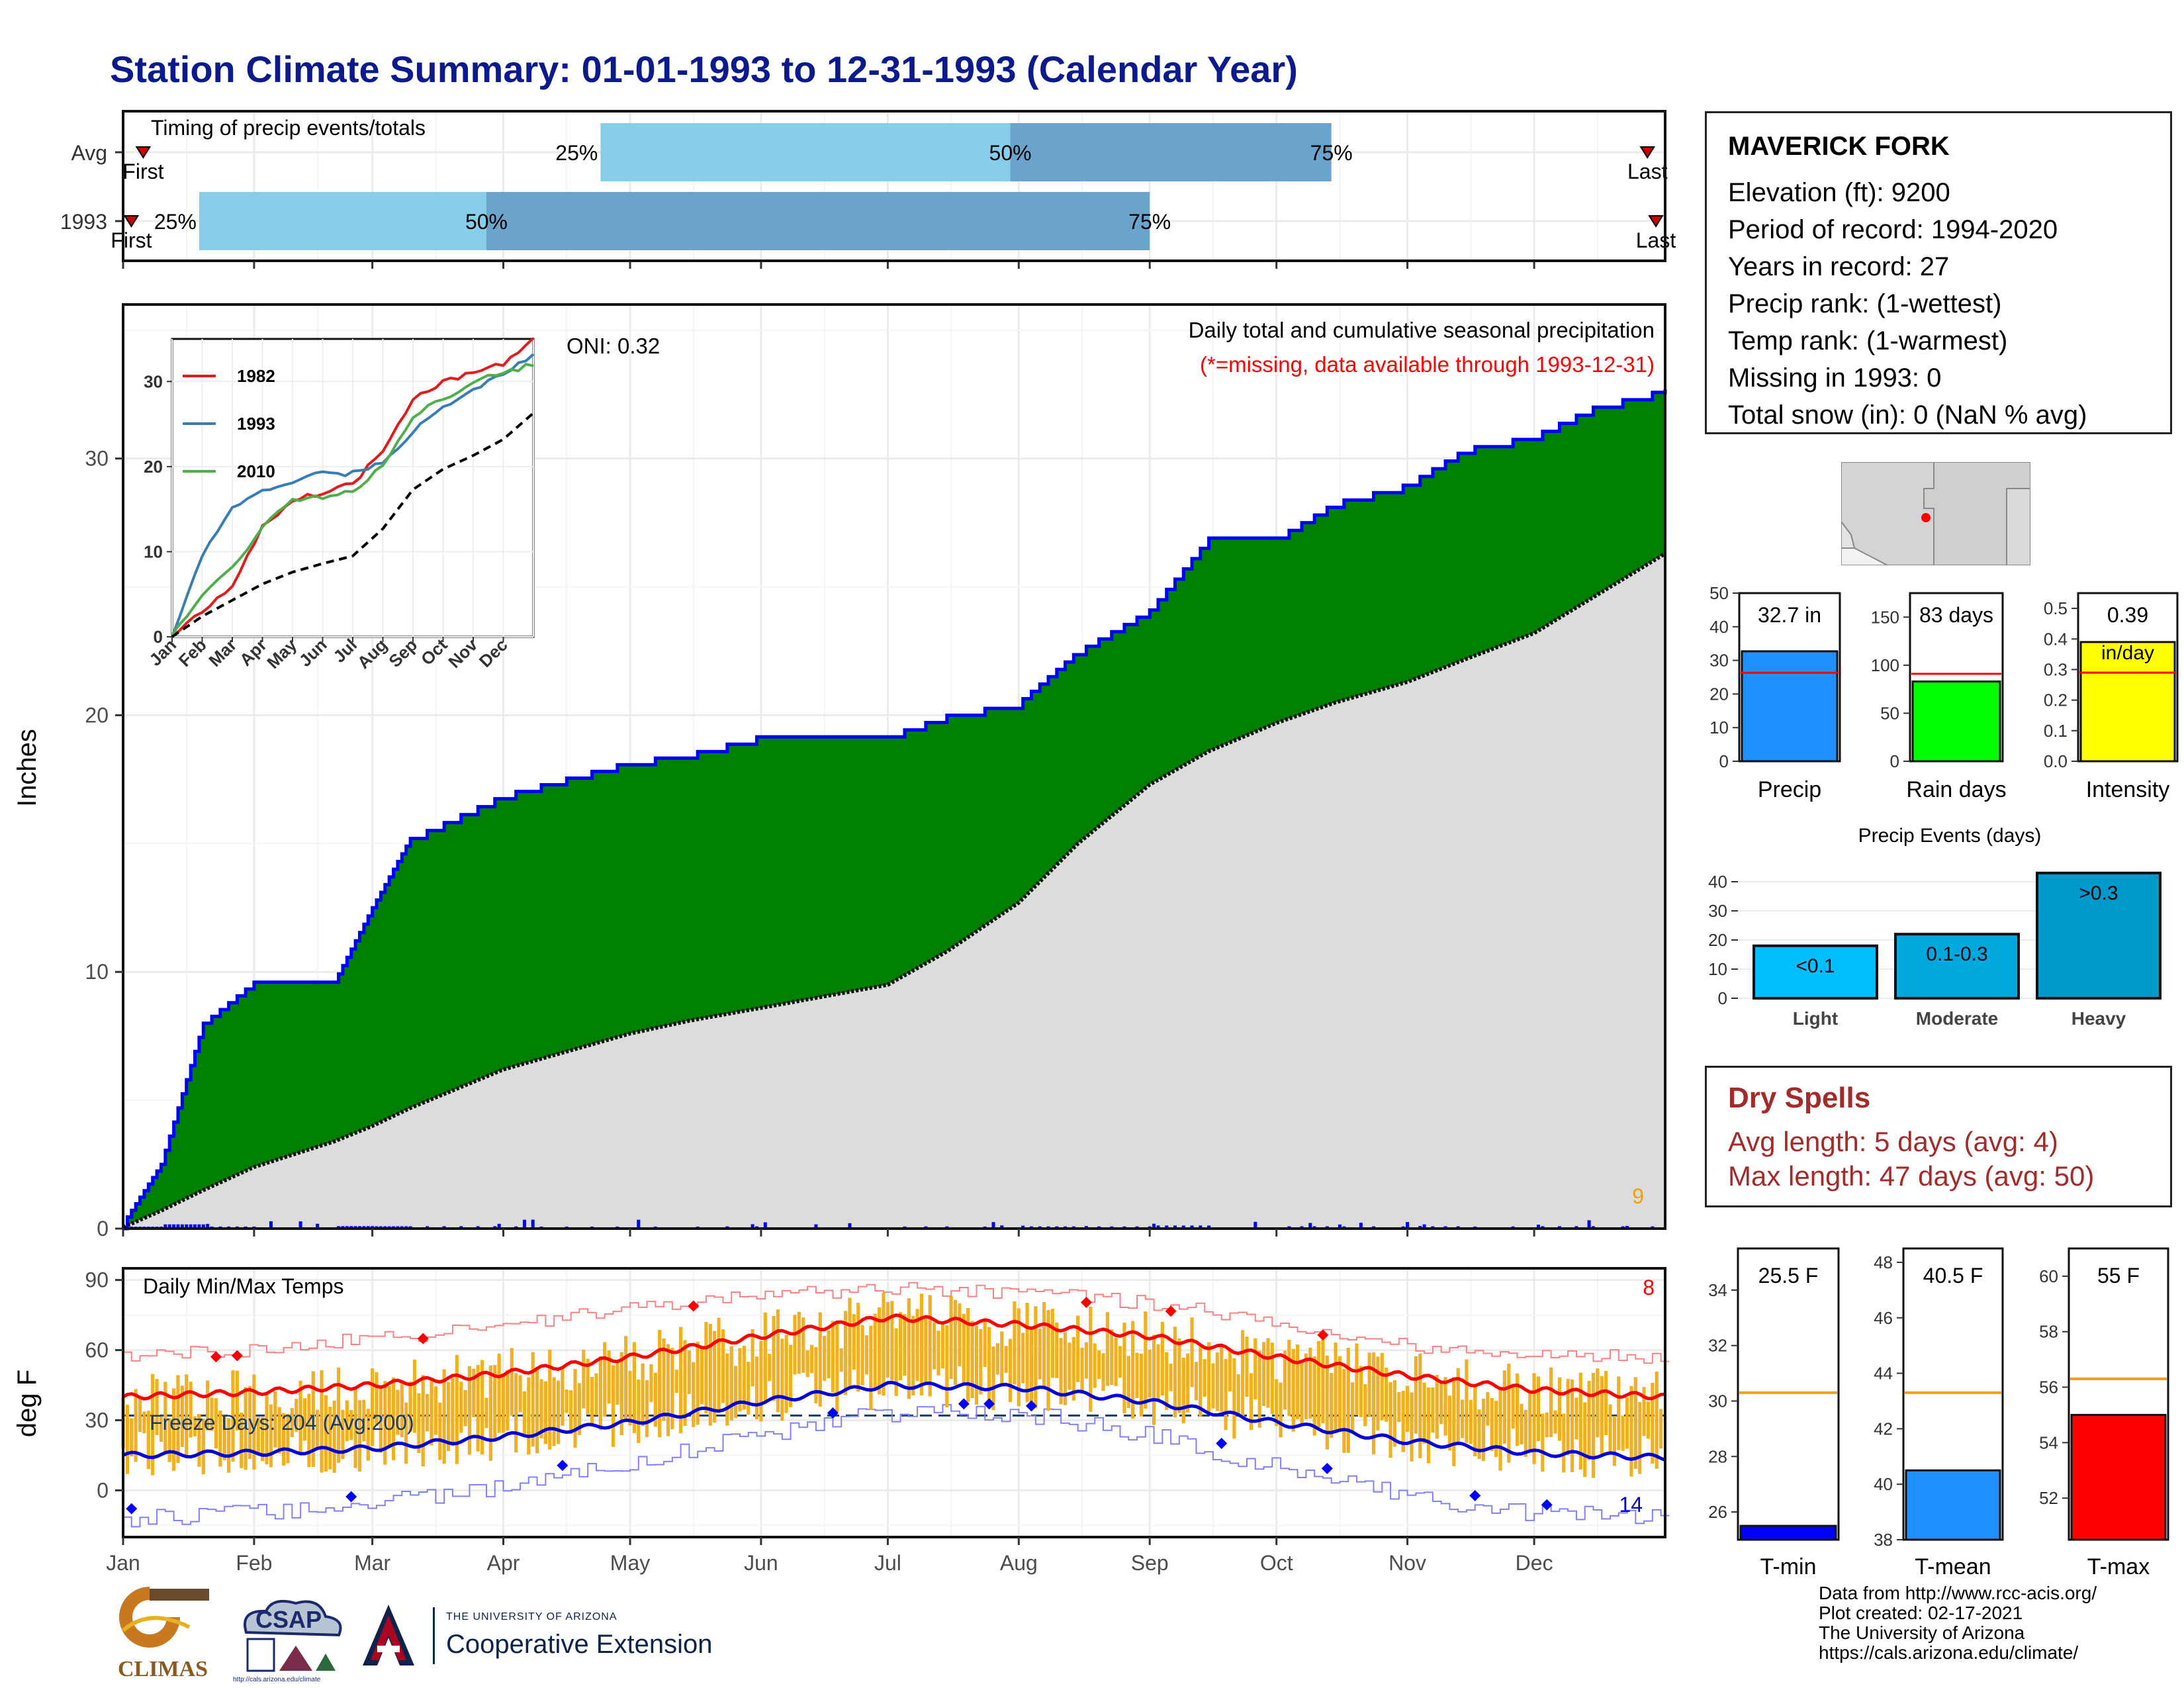 The width and height of the screenshot is (2184, 1688). What do you see at coordinates (2056, 669) in the screenshot?
I see `intensity-tick: 0.3` at bounding box center [2056, 669].